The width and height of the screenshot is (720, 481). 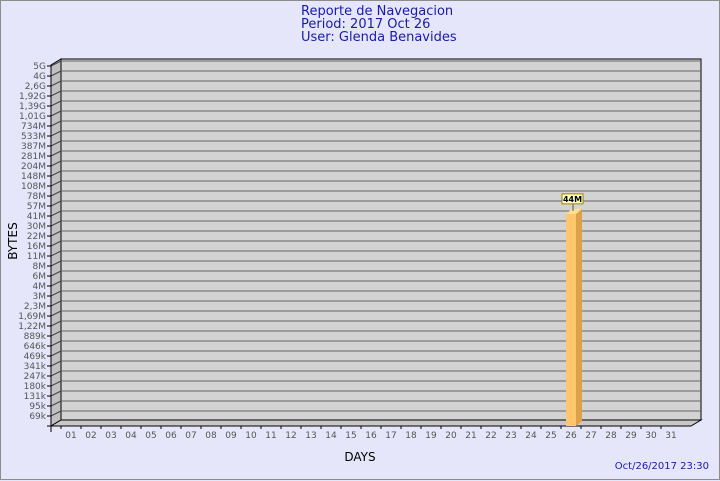 I want to click on x-tick-label: 10, so click(x=251, y=436).